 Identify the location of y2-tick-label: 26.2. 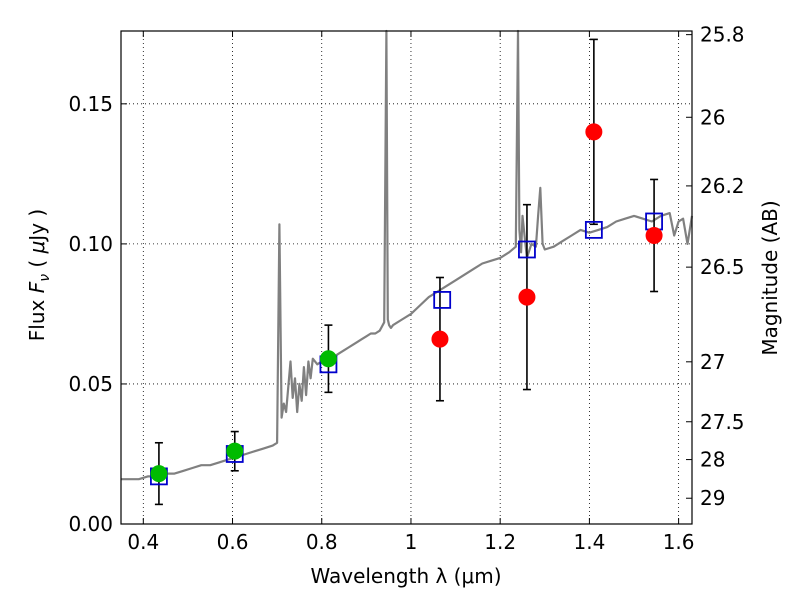
(722, 186).